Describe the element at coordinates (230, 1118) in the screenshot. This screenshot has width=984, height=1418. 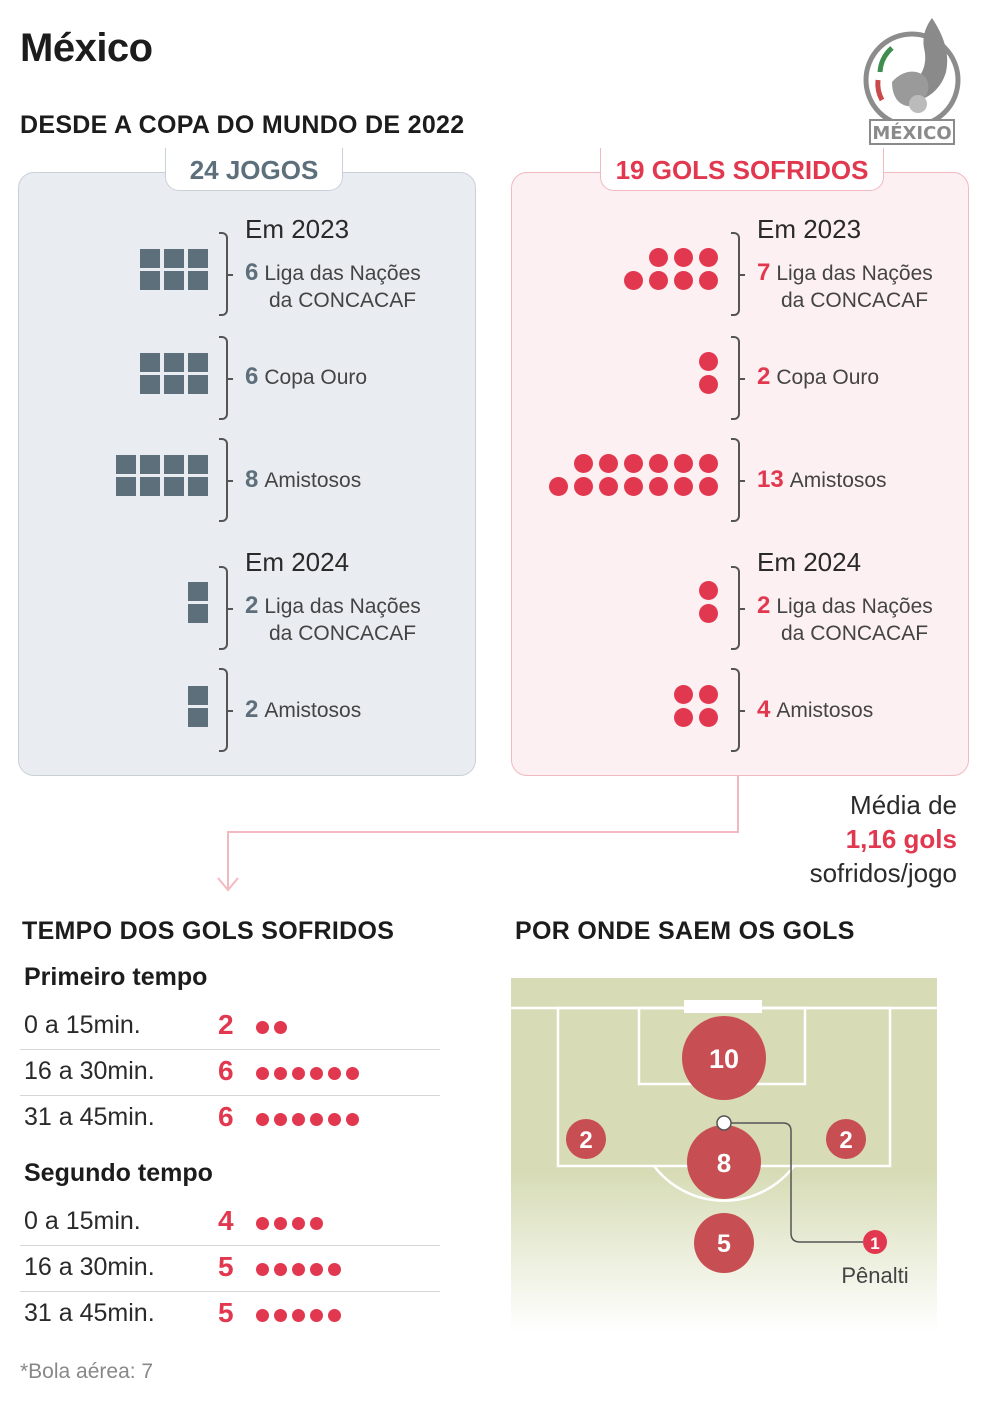
I see `timing-row: 31 a 45min. 6` at that location.